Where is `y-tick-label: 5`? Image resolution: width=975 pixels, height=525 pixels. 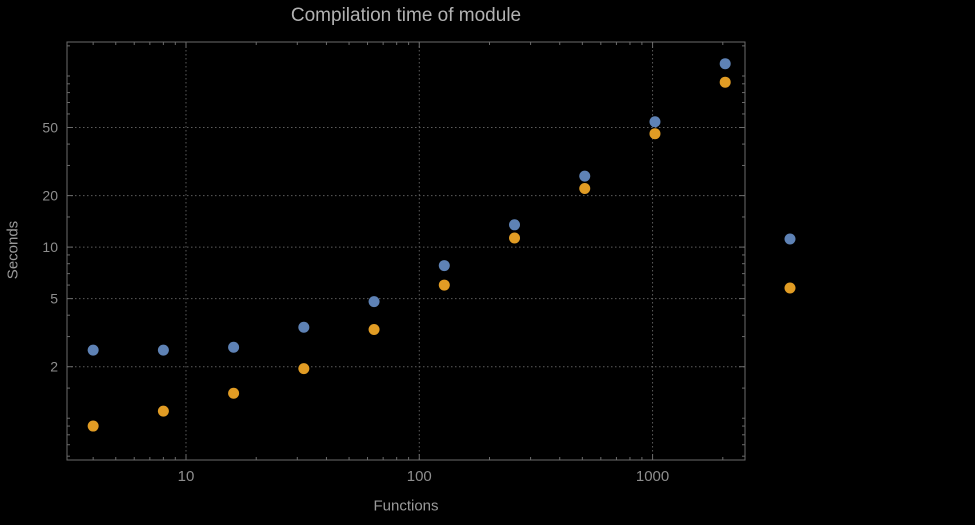 y-tick-label: 5 is located at coordinates (54, 299).